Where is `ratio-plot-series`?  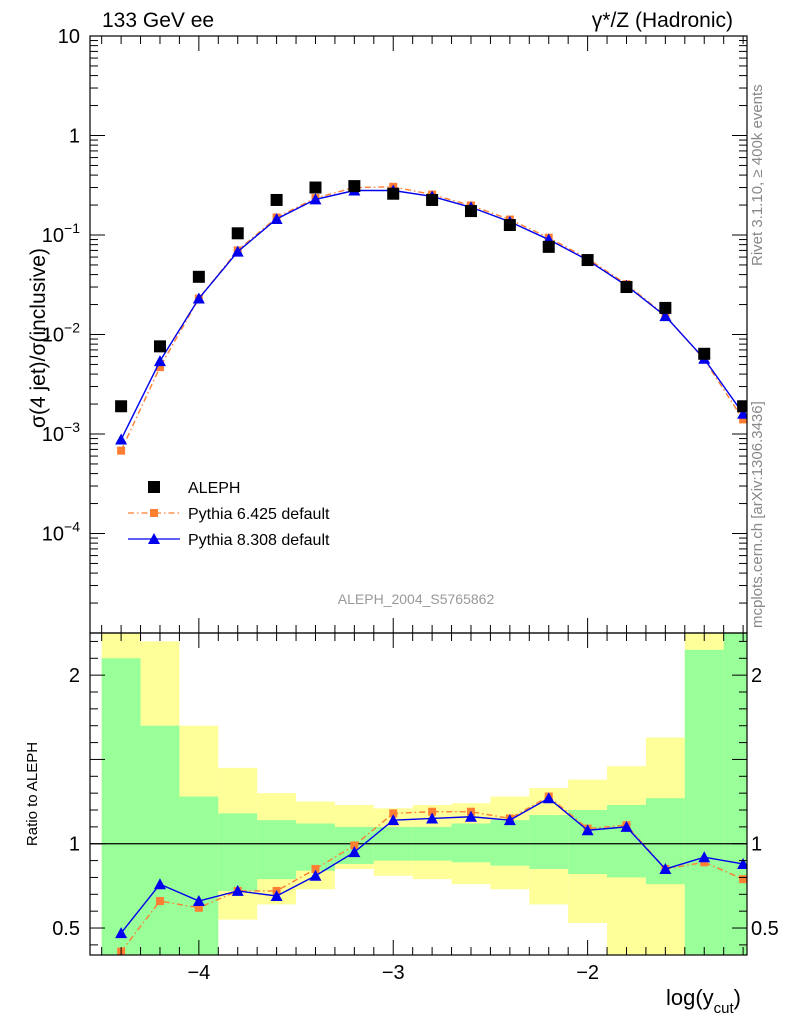
ratio-plot-series is located at coordinates (431, 873).